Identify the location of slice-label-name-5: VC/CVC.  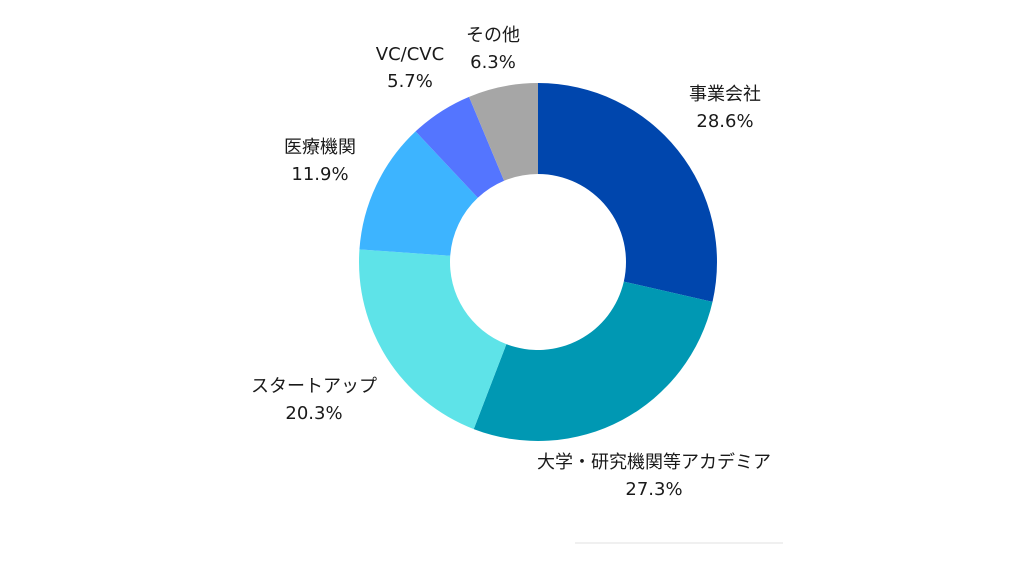
(410, 54).